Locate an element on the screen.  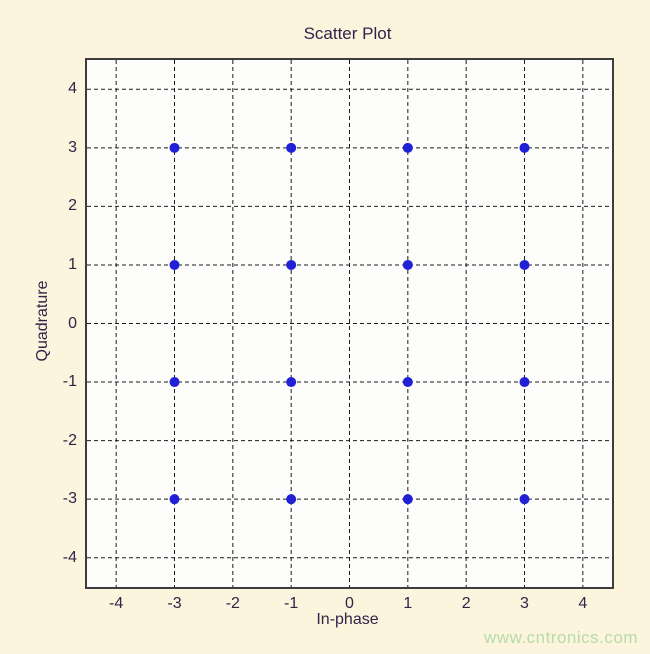
y-tick-label: -3 is located at coordinates (69, 499).